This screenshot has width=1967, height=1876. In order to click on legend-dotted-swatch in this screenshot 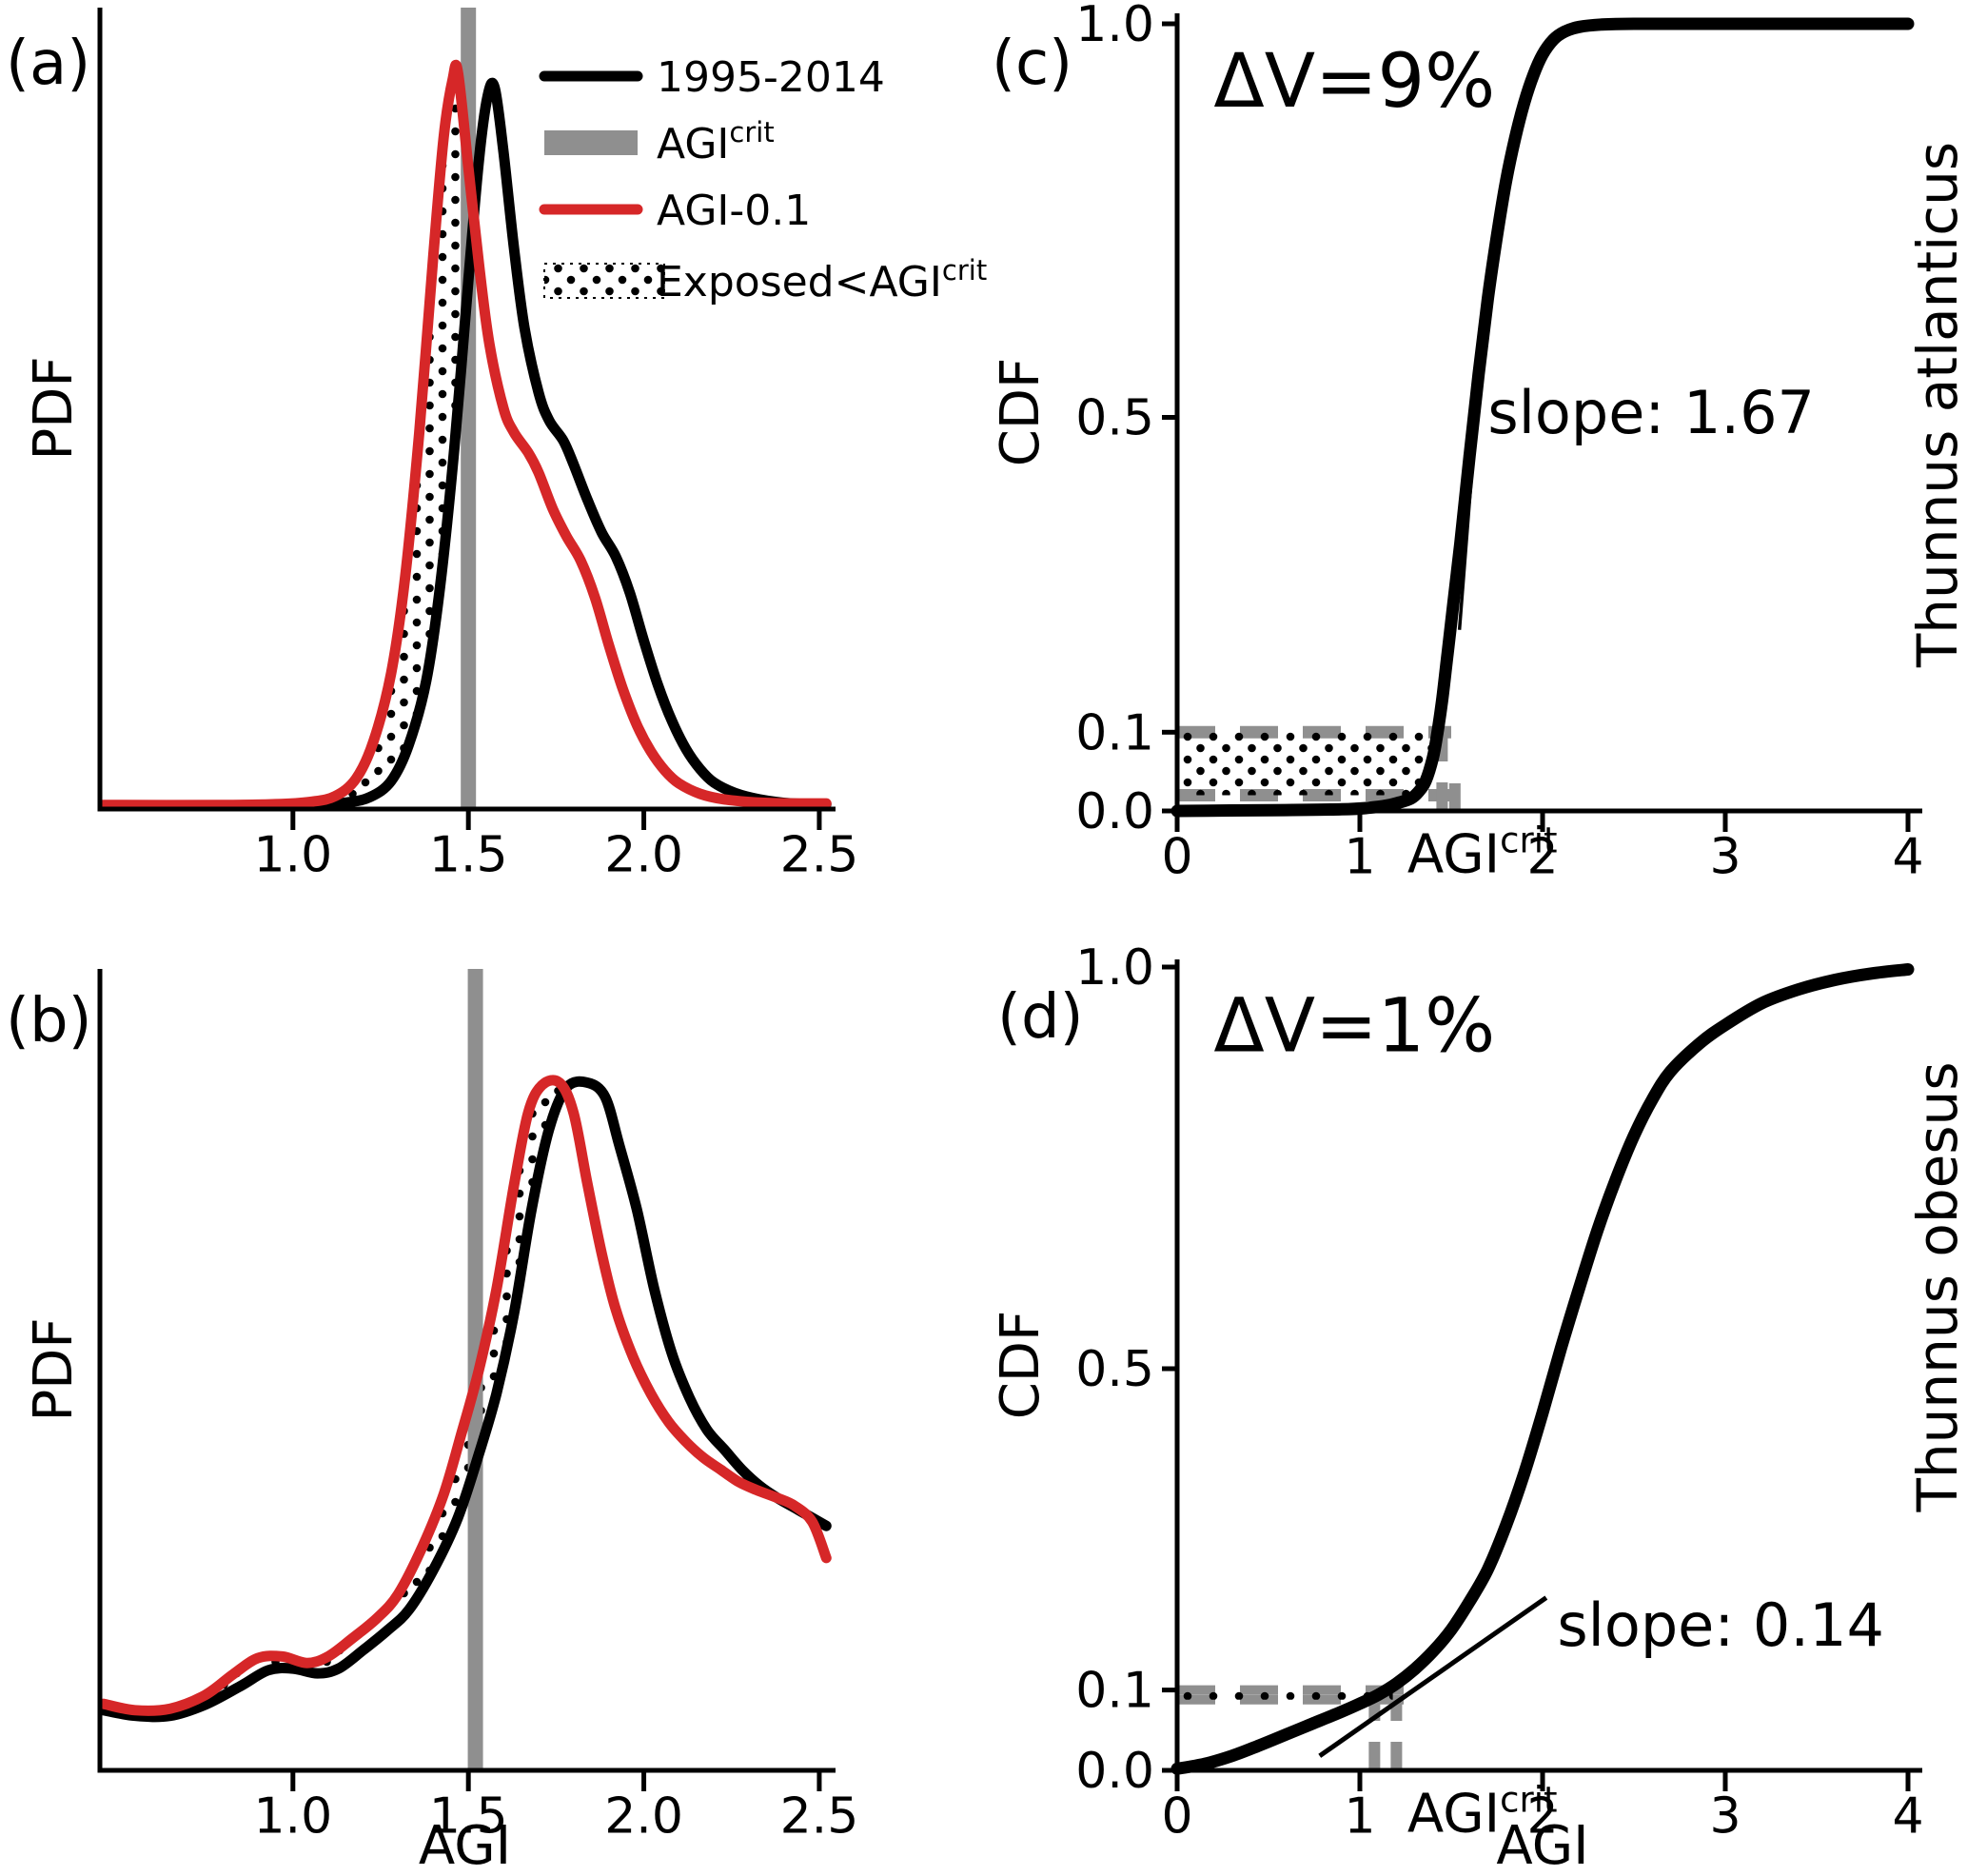, I will do `click(604, 281)`.